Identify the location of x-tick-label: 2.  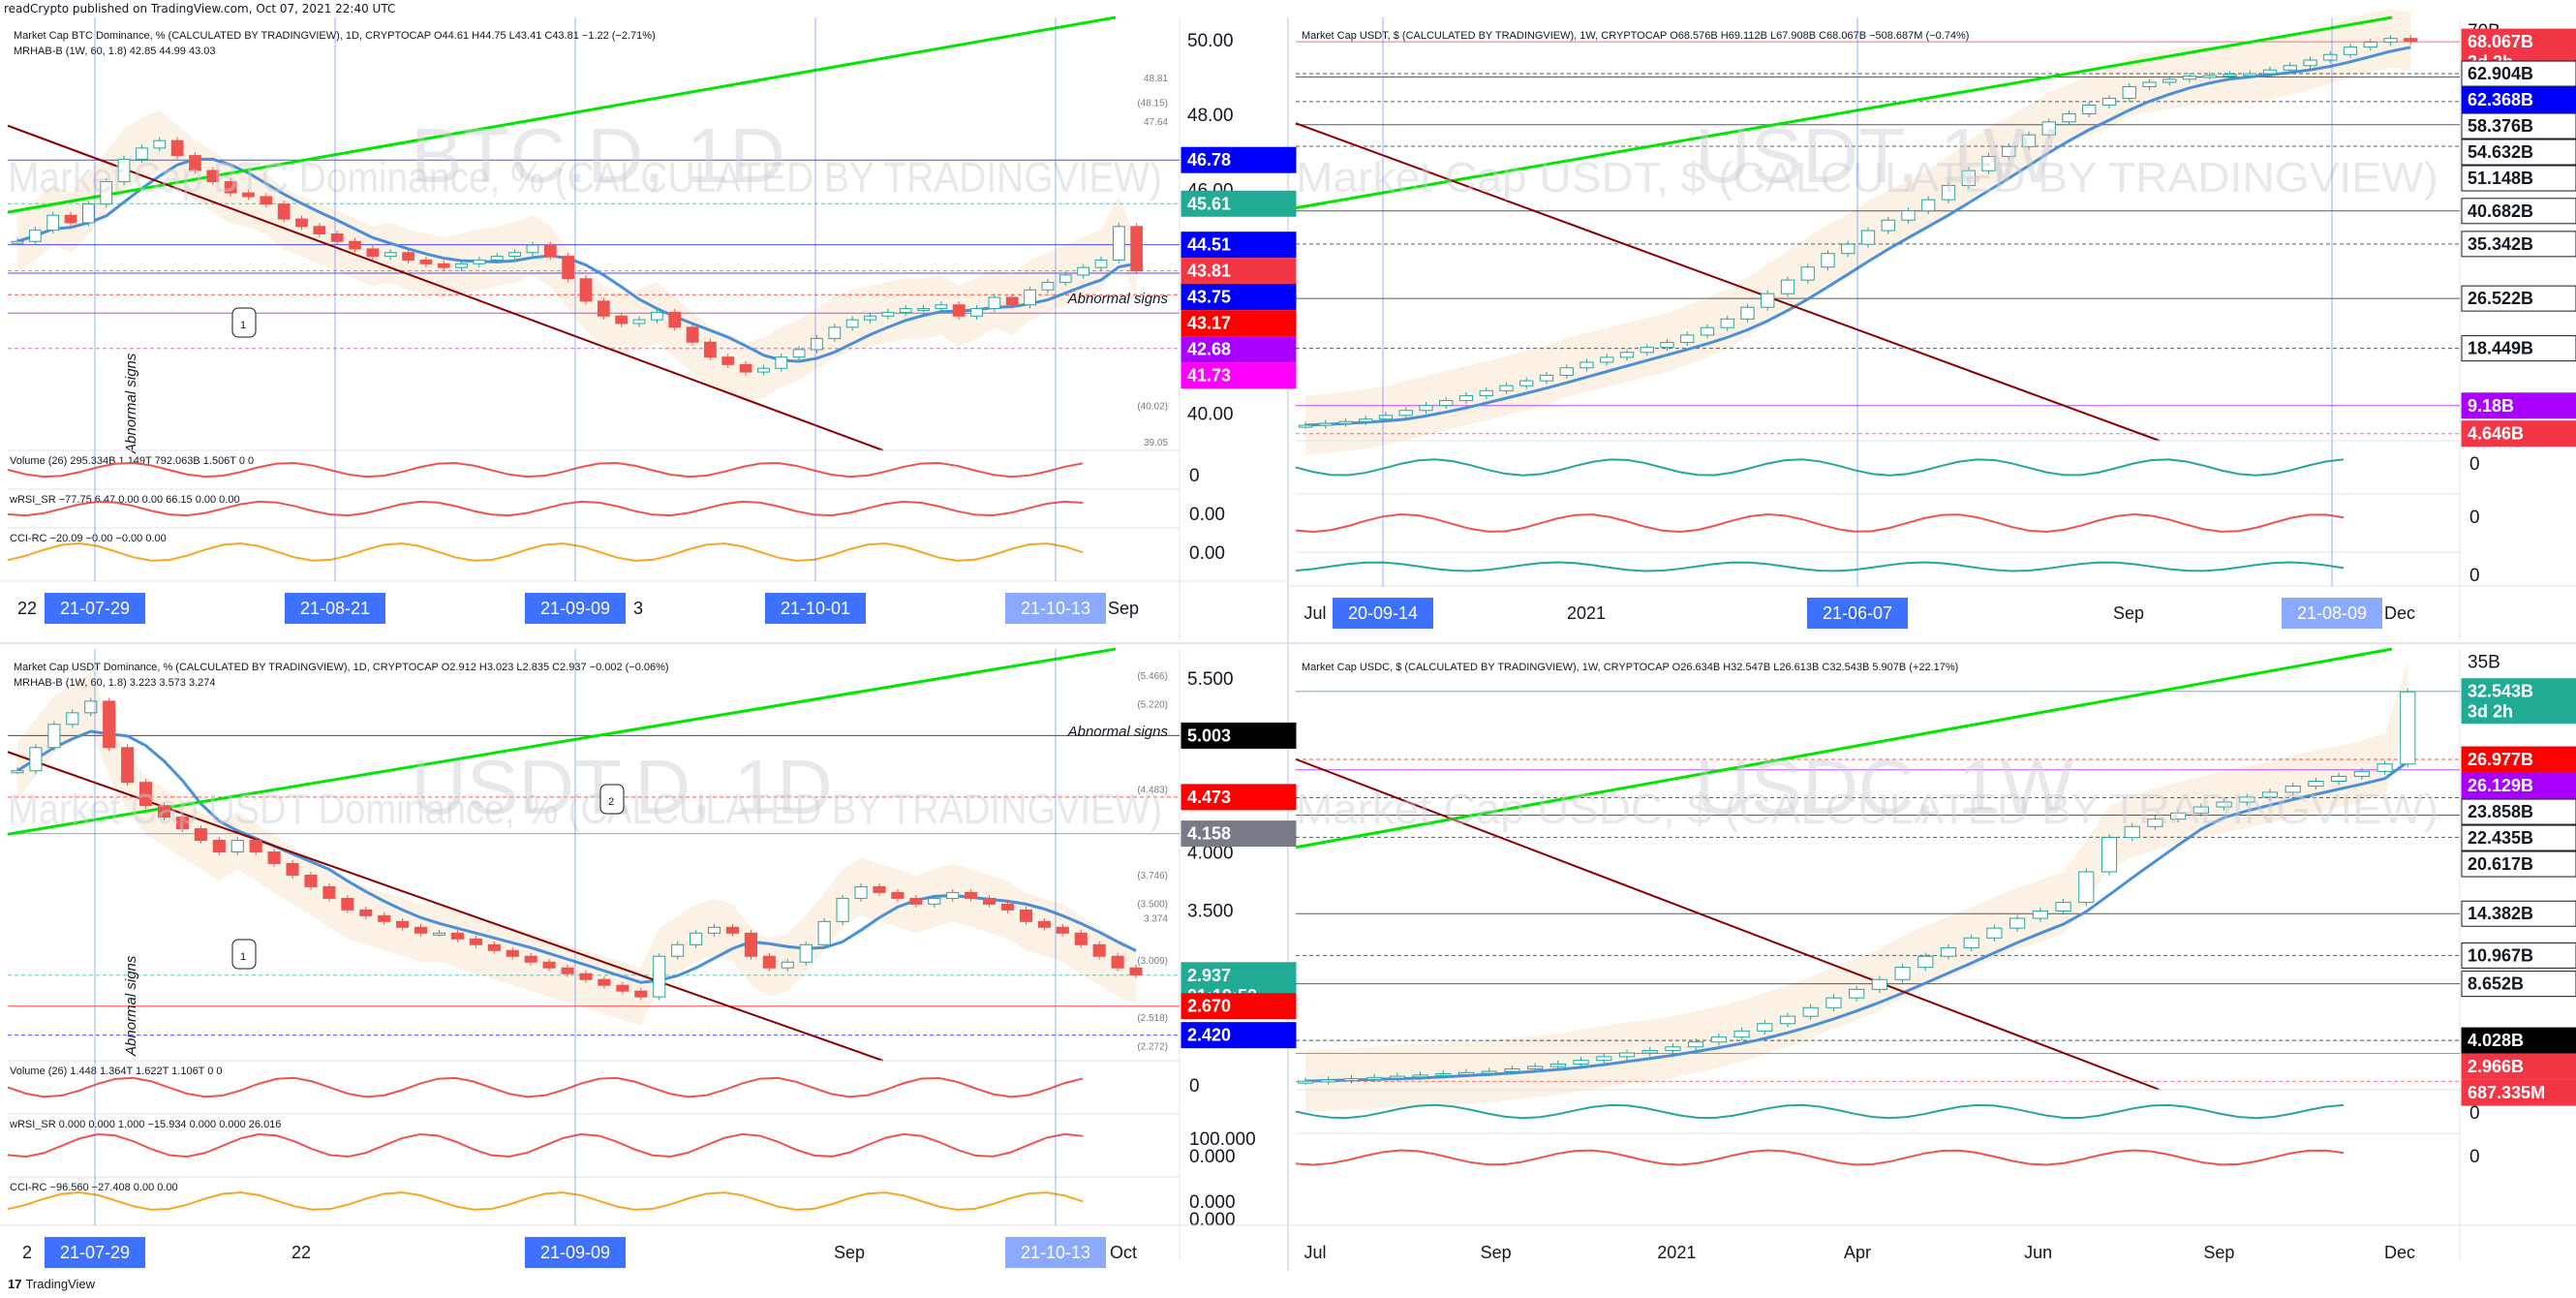
(27, 1252).